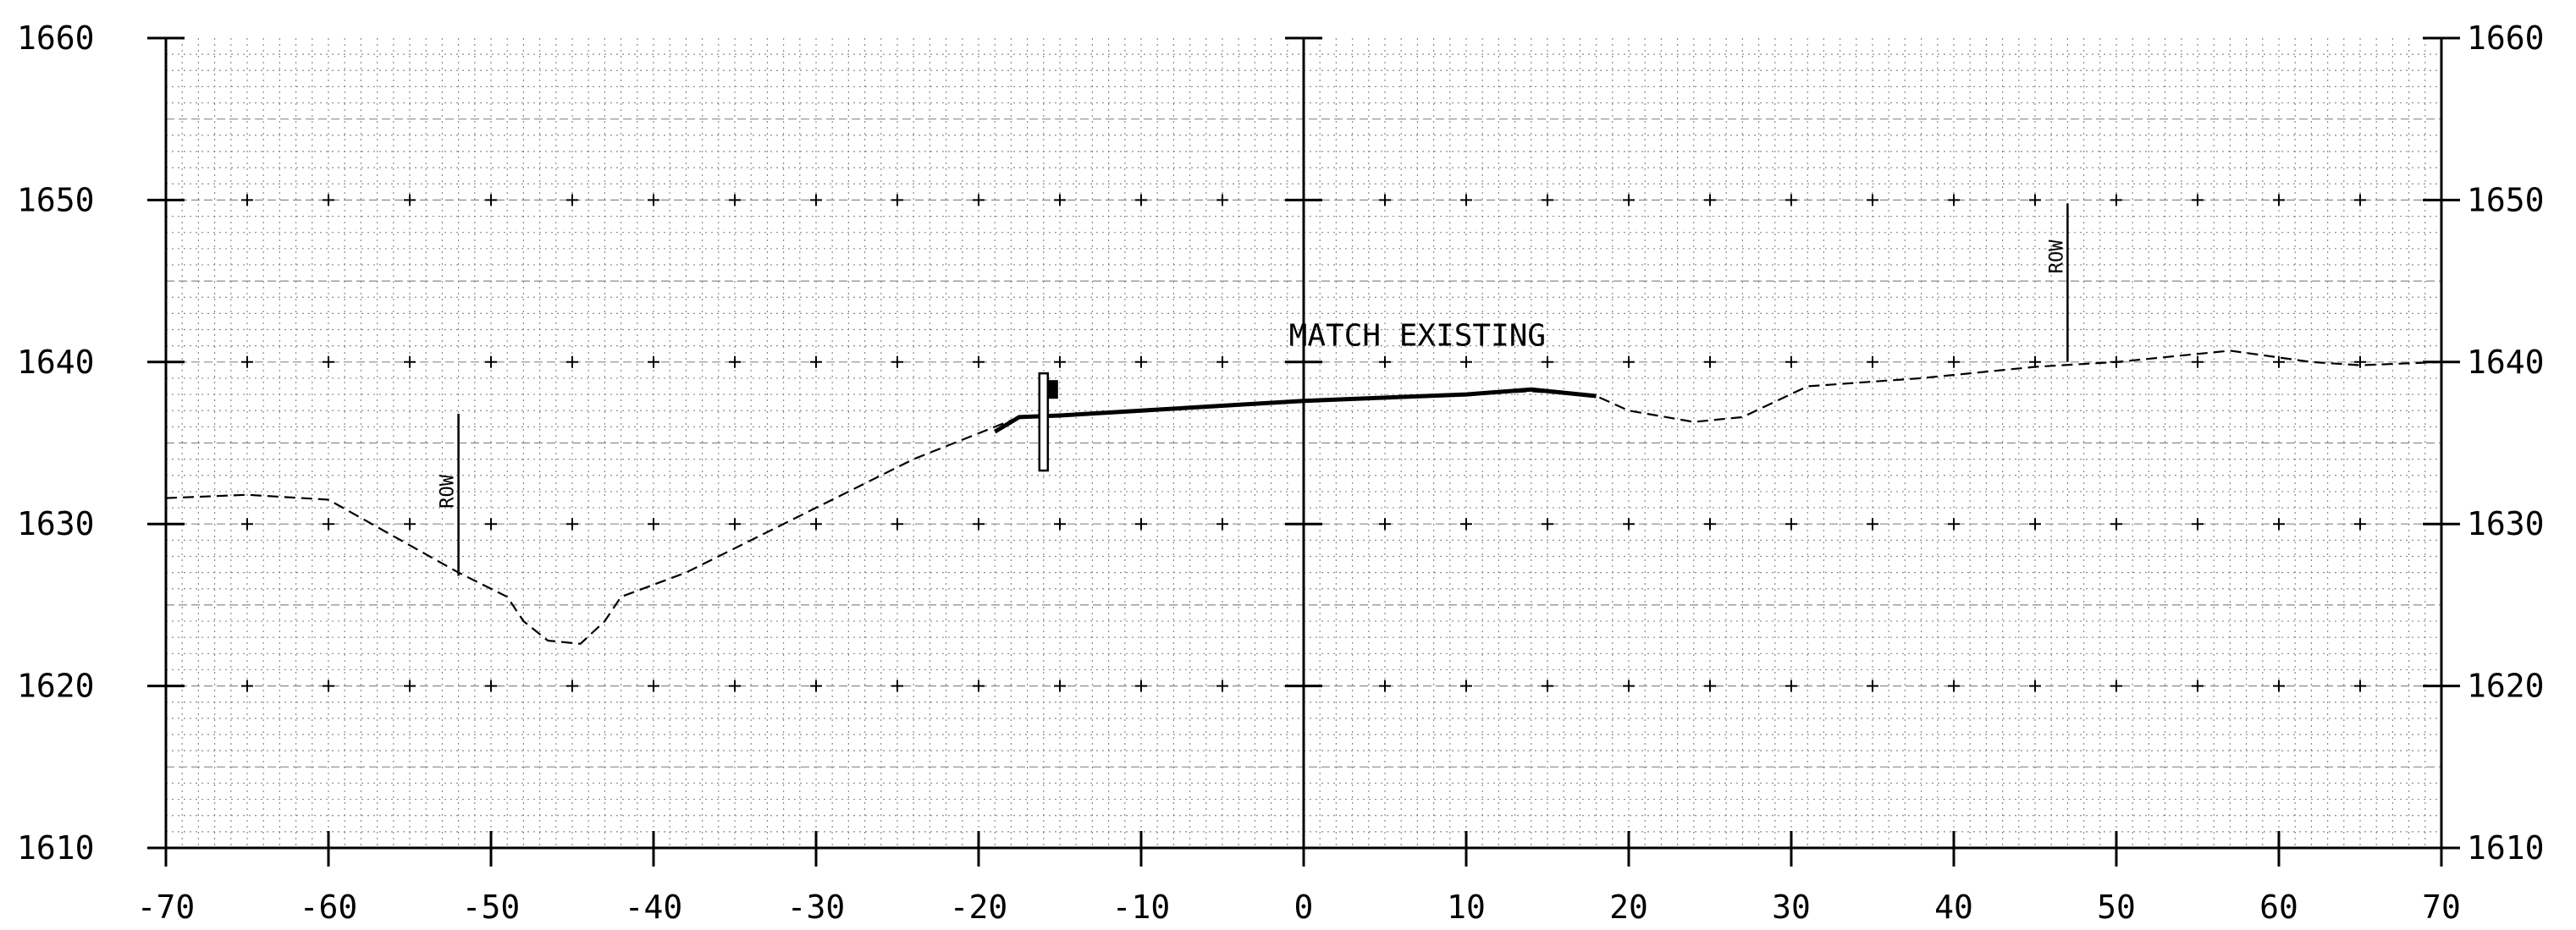  Describe the element at coordinates (2506, 38) in the screenshot. I see `y-tick-label-right: 1660` at that location.